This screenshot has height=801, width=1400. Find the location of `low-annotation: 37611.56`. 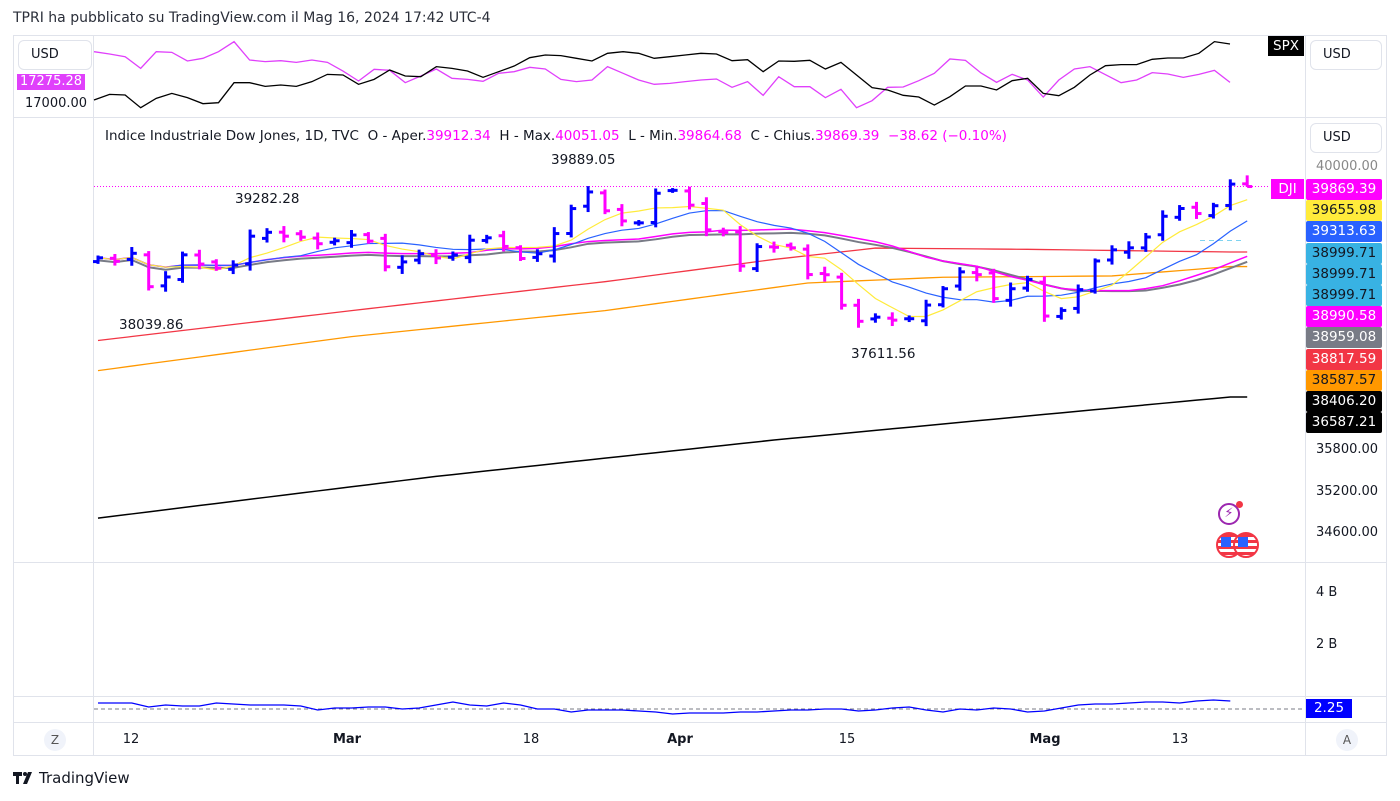

low-annotation: 37611.56 is located at coordinates (883, 354).